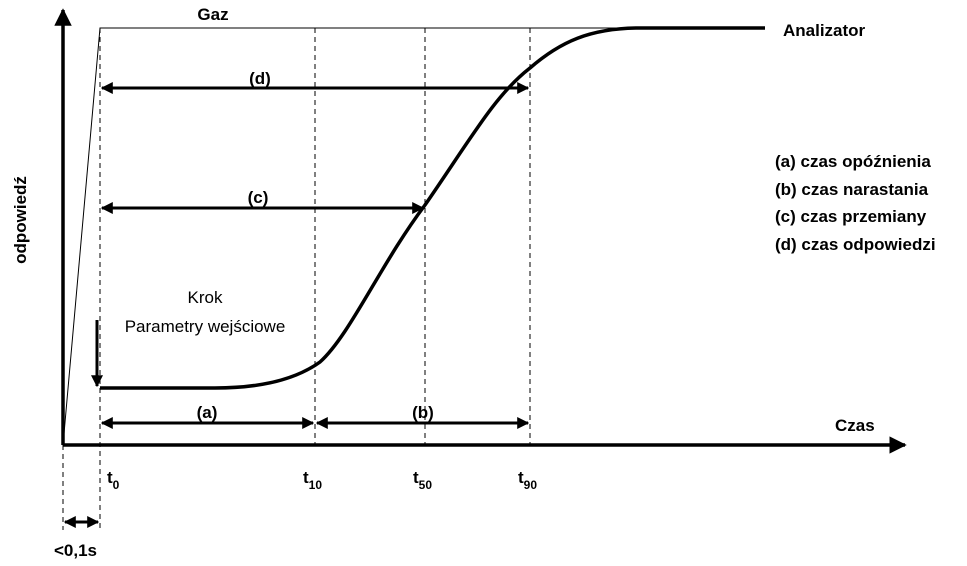 The width and height of the screenshot is (967, 566). Describe the element at coordinates (316, 485) in the screenshot. I see `sub: 10` at that location.